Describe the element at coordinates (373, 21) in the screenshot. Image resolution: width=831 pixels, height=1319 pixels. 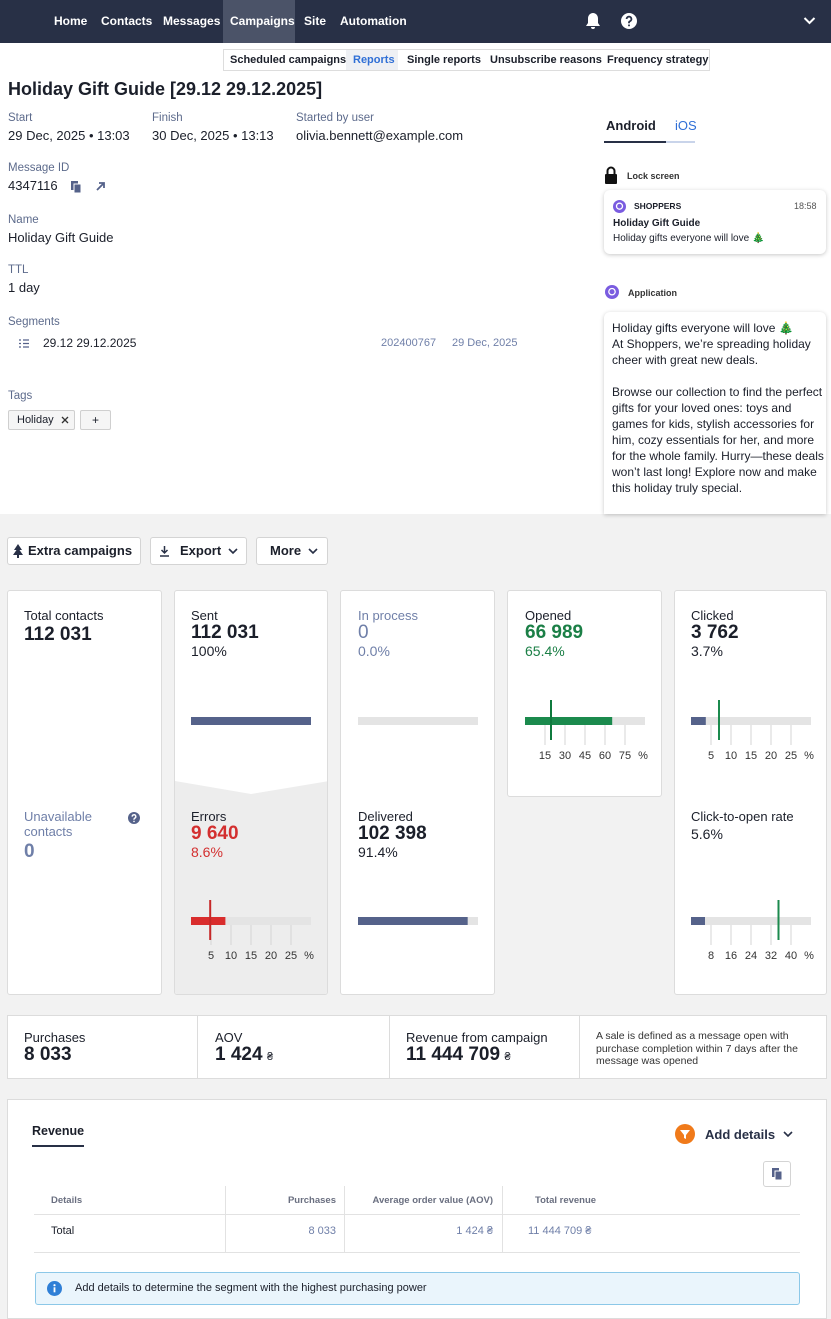
I see `nav-item: Automation` at that location.